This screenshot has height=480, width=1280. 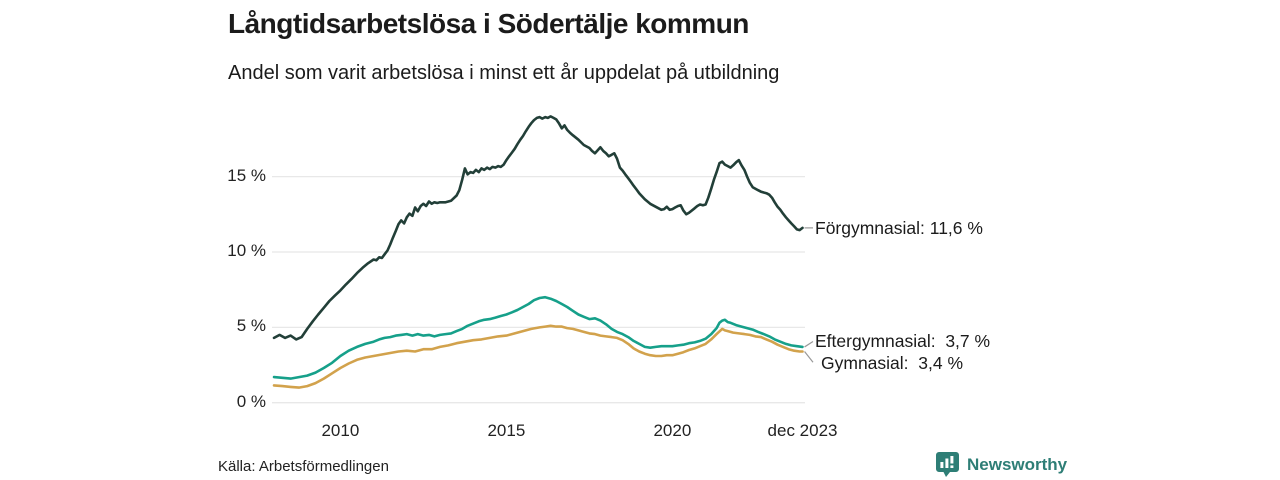 What do you see at coordinates (892, 363) in the screenshot?
I see `series-label-gymnasial: Gymnasial: 3,4 %` at bounding box center [892, 363].